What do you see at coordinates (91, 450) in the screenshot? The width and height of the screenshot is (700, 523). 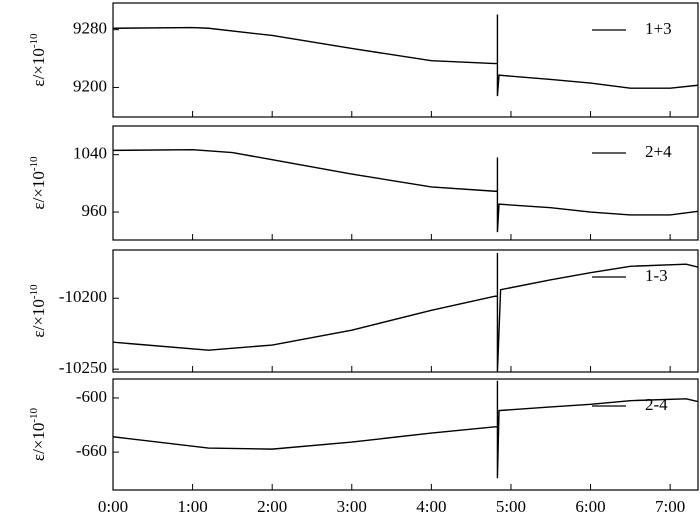 I see `y-tick-label: -660` at bounding box center [91, 450].